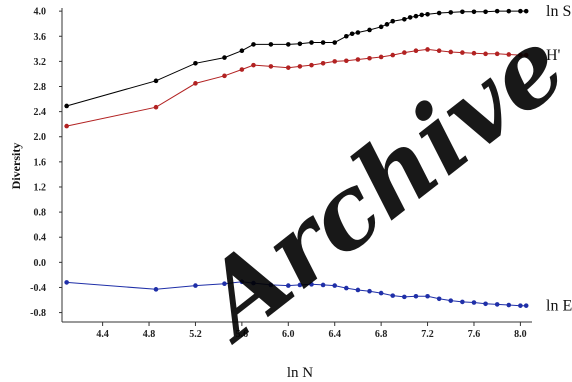 The width and height of the screenshot is (572, 382). Describe the element at coordinates (16, 166) in the screenshot. I see `y-axis-title: Diversity` at that location.